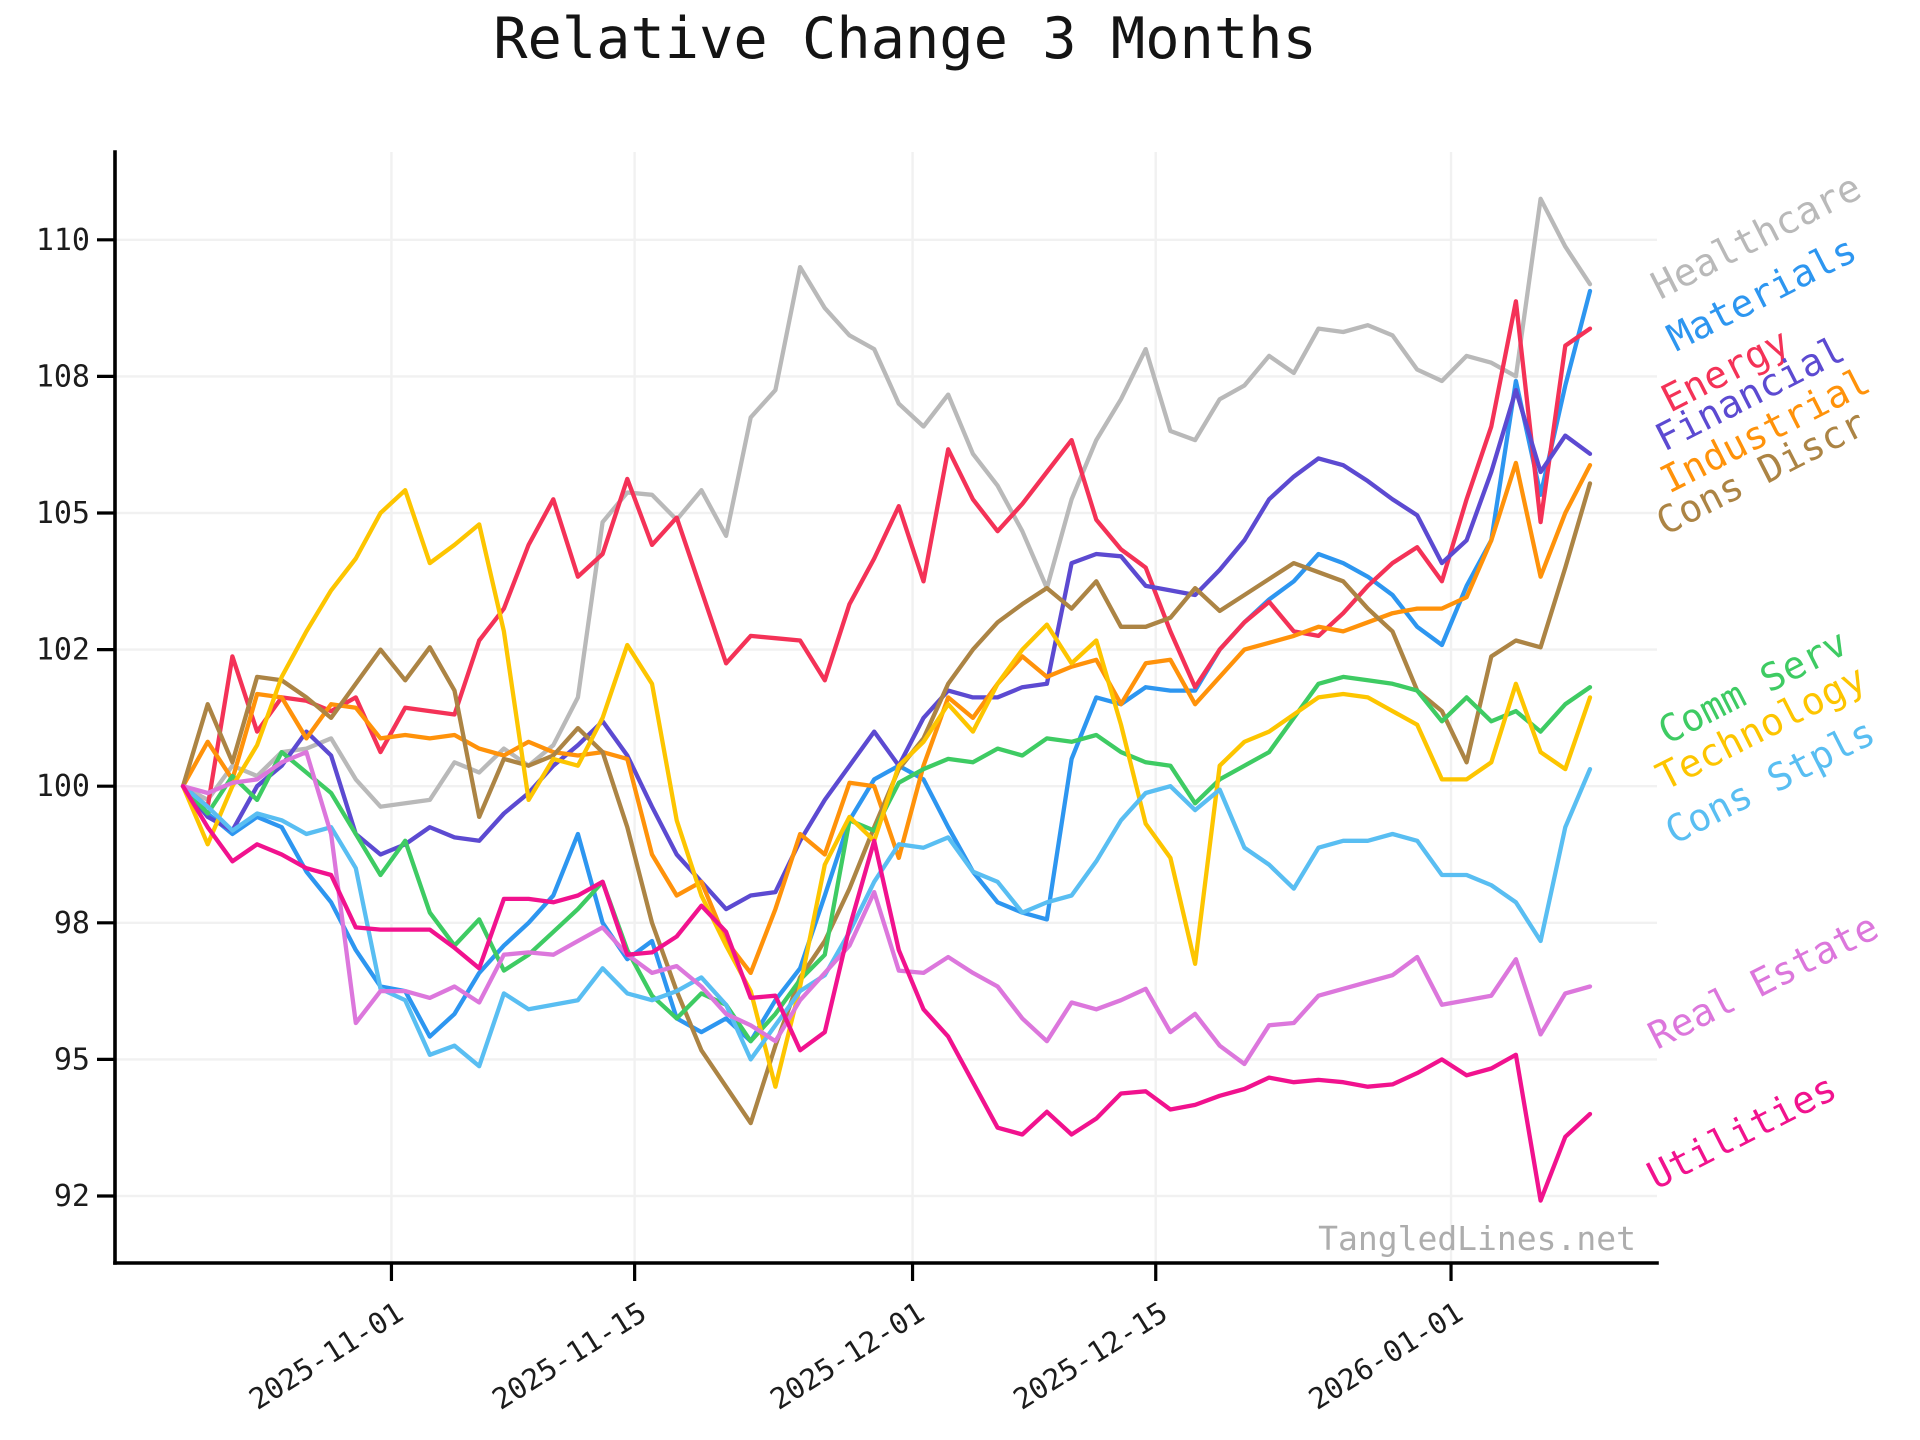 This screenshot has height=1440, width=1920. What do you see at coordinates (63, 240) in the screenshot?
I see `y-tick-label-110: 110` at bounding box center [63, 240].